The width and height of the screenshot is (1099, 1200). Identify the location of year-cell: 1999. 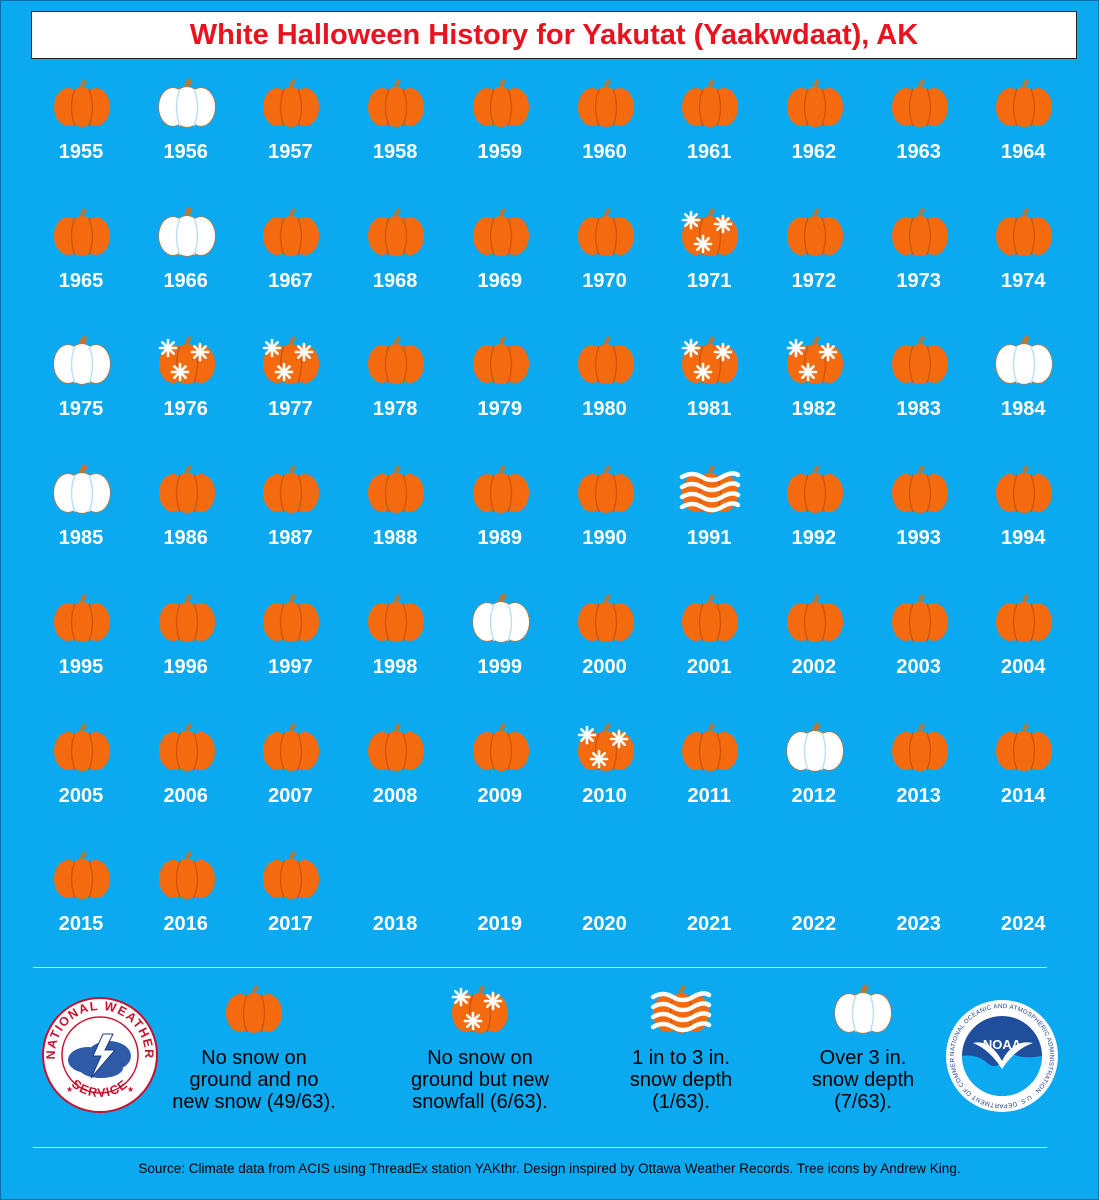
(500, 652).